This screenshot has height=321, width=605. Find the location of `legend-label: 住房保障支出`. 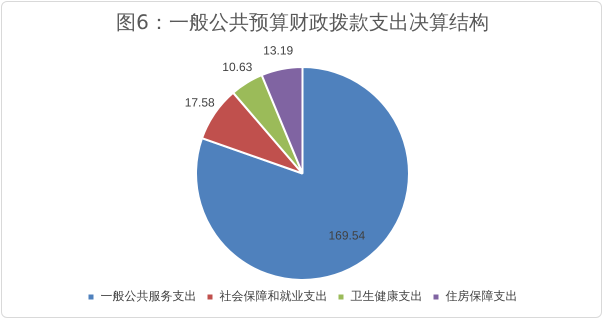

legend-label: 住房保障支出 is located at coordinates (481, 296).